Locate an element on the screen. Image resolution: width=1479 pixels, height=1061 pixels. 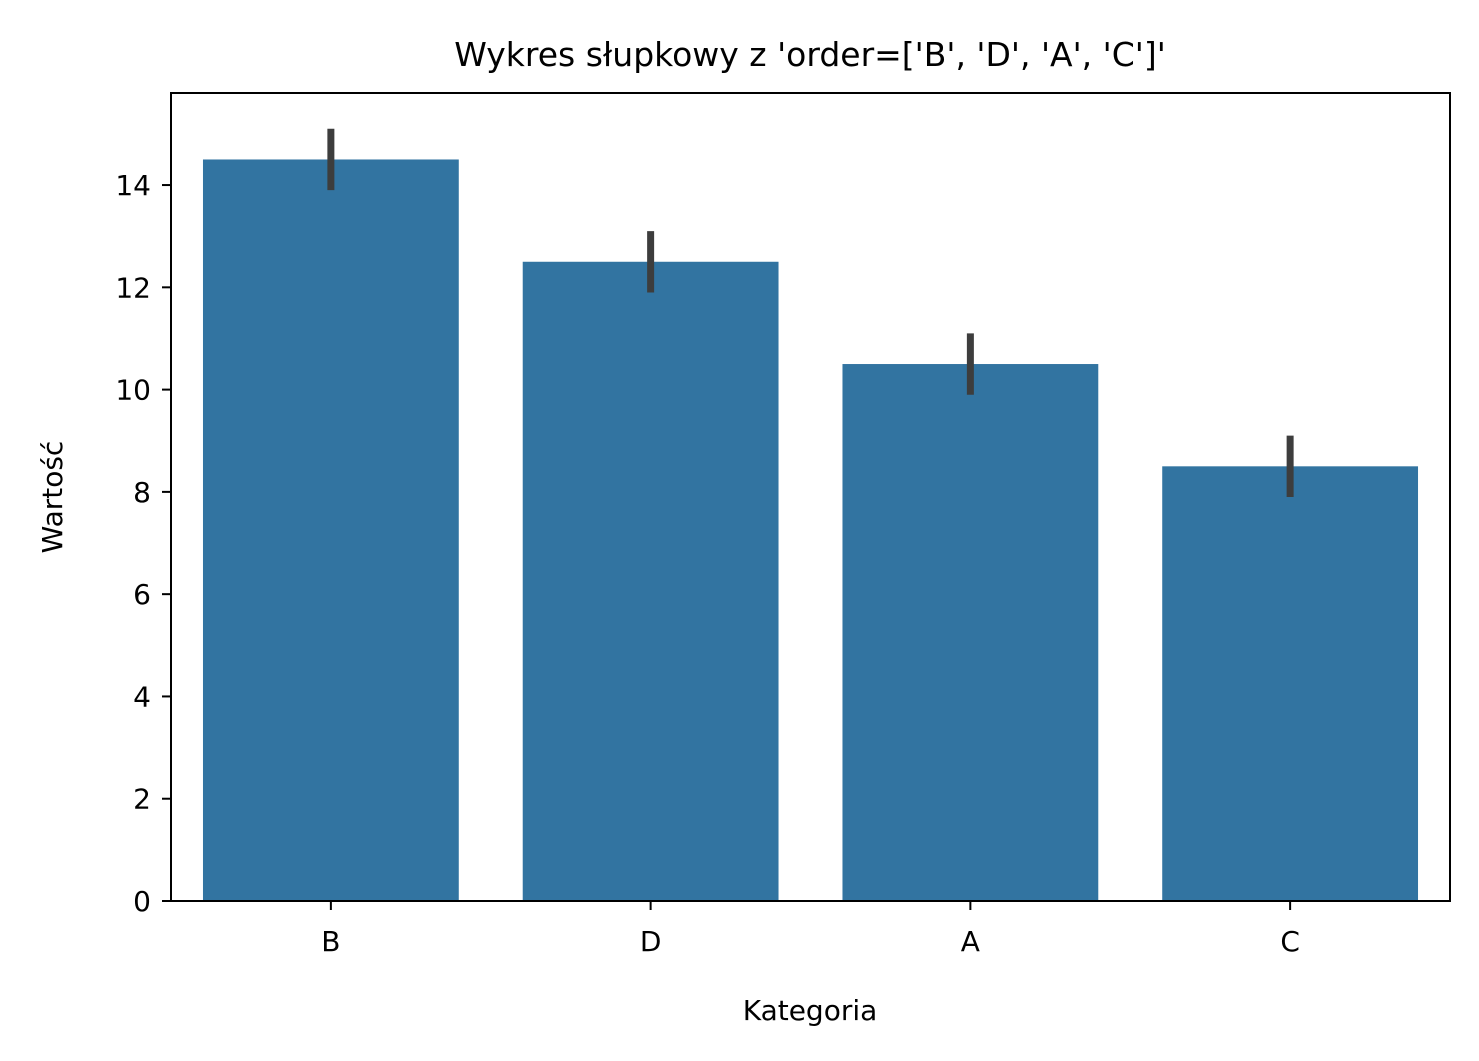
y-tick-label: 8 is located at coordinates (142, 492).